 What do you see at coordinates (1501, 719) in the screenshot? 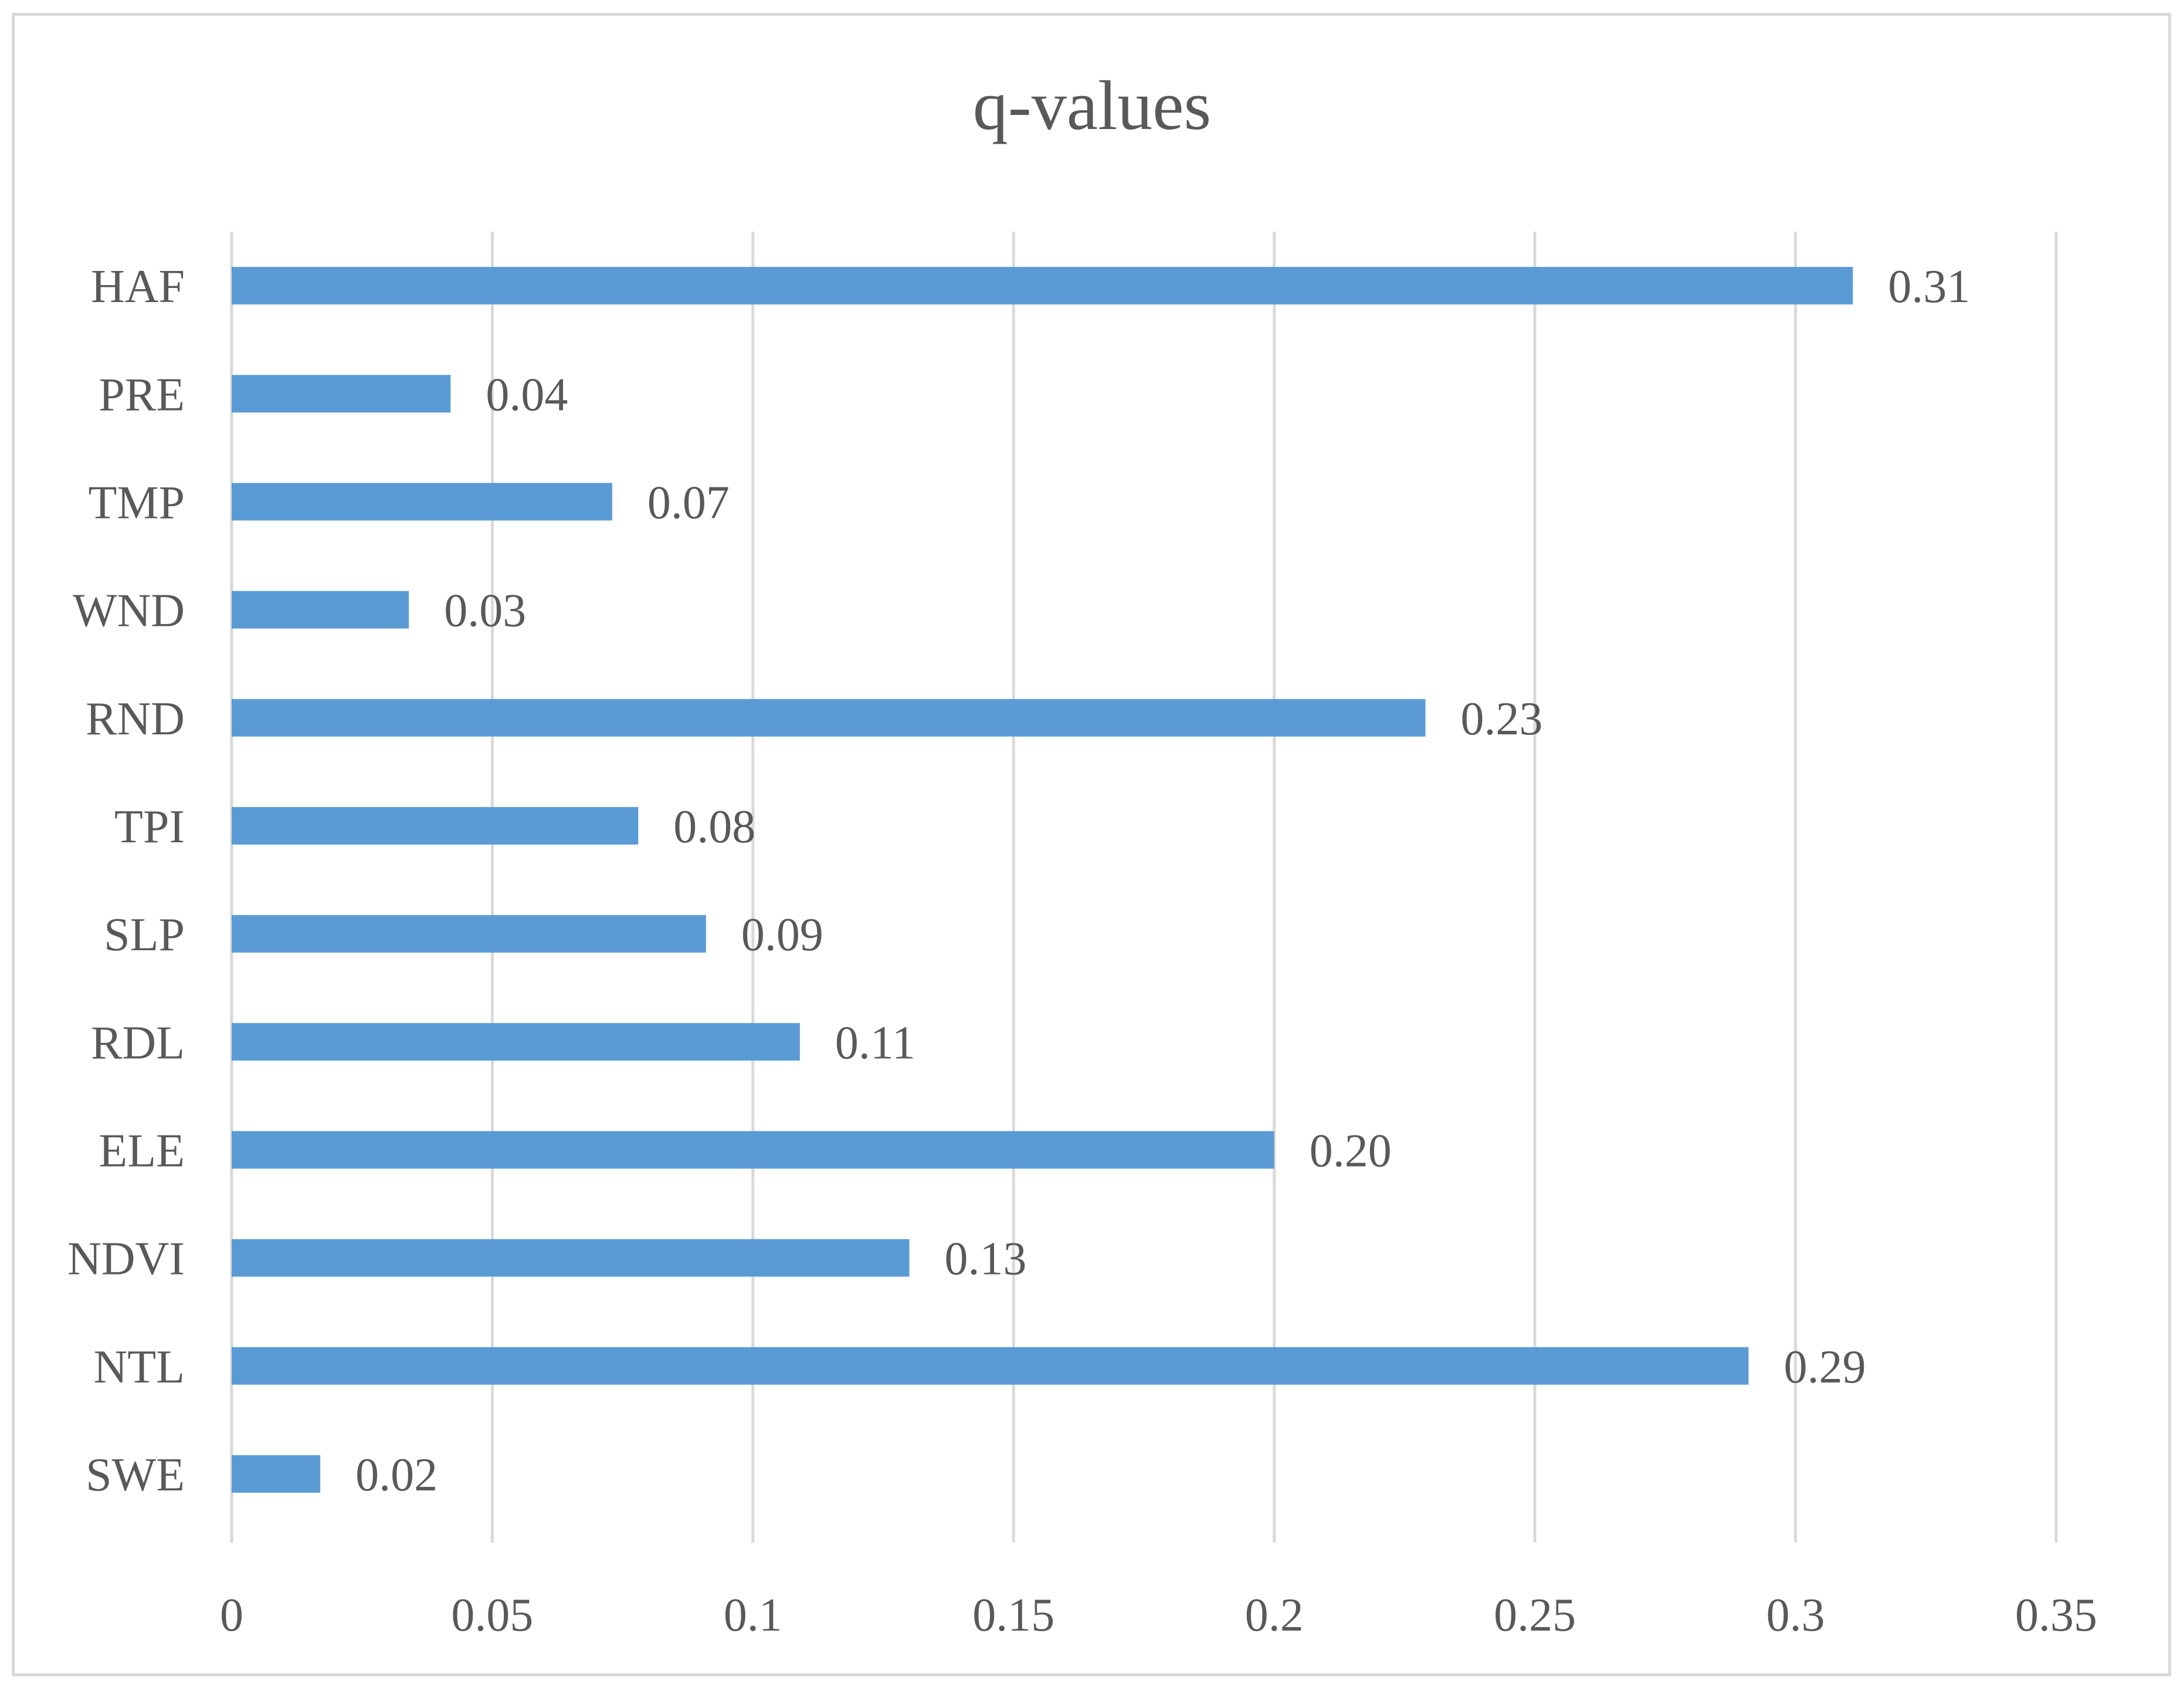
I see `data-label: 0.23` at bounding box center [1501, 719].